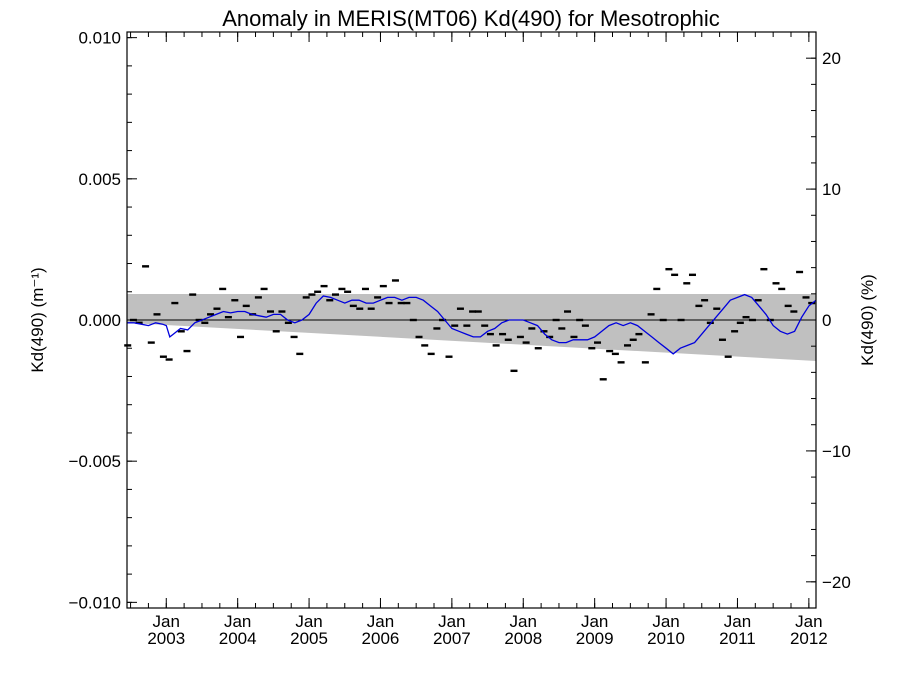  I want to click on uncertainty-band, so click(471, 327).